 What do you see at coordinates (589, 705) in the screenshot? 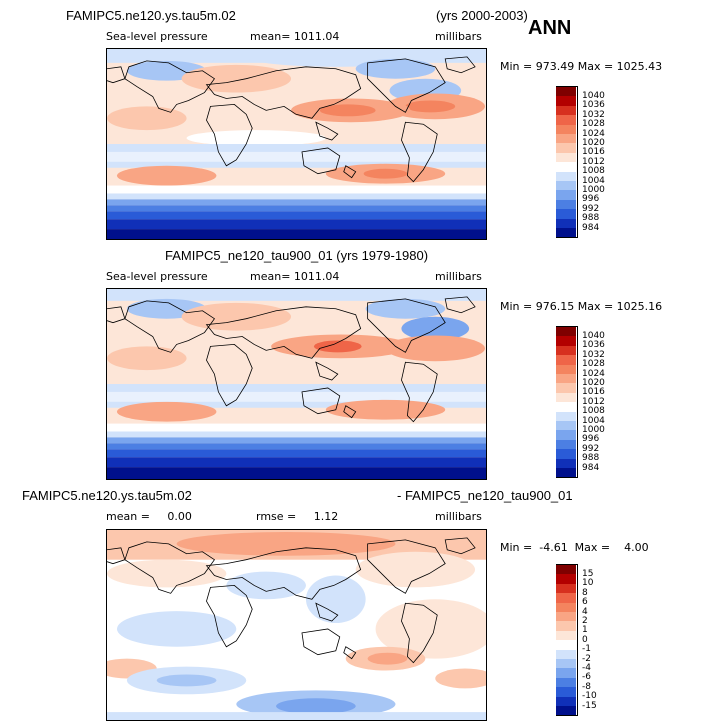
I see `panel3-tick: -15` at bounding box center [589, 705].